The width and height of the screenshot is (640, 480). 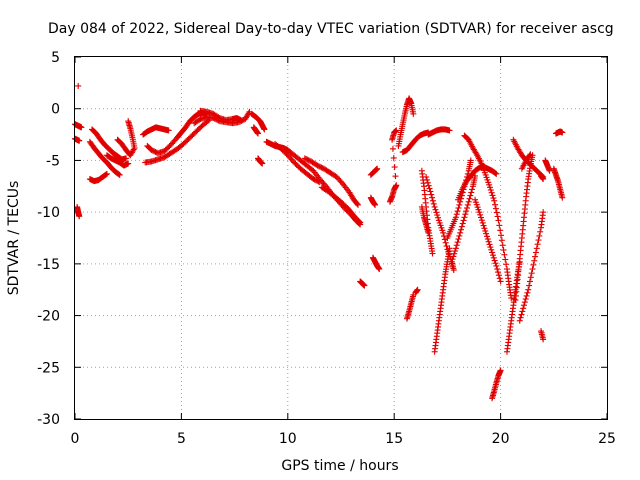 I want to click on data-point-s21, so click(x=360, y=222).